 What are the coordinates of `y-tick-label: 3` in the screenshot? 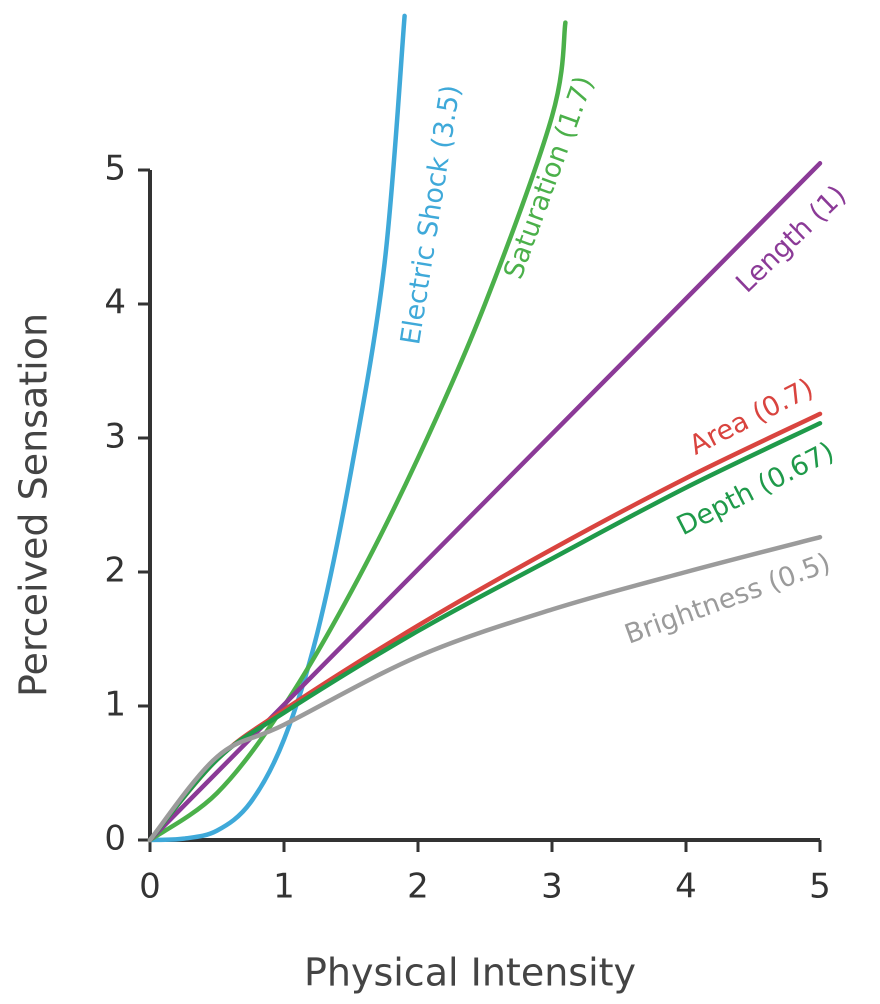 It's located at (115, 437).